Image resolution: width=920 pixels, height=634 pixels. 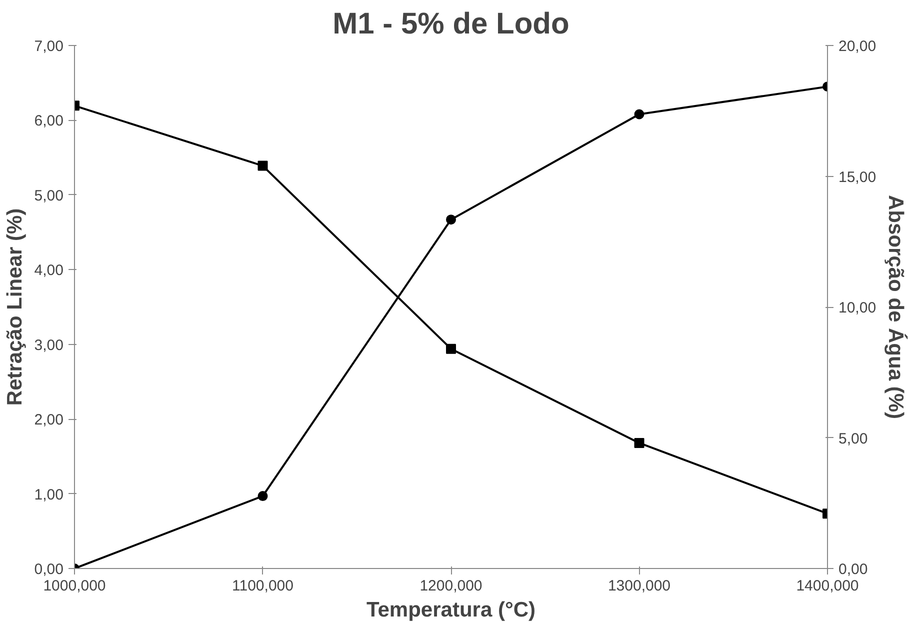 What do you see at coordinates (451, 24) in the screenshot?
I see `chart-title: M1 - 5% de Lodo` at bounding box center [451, 24].